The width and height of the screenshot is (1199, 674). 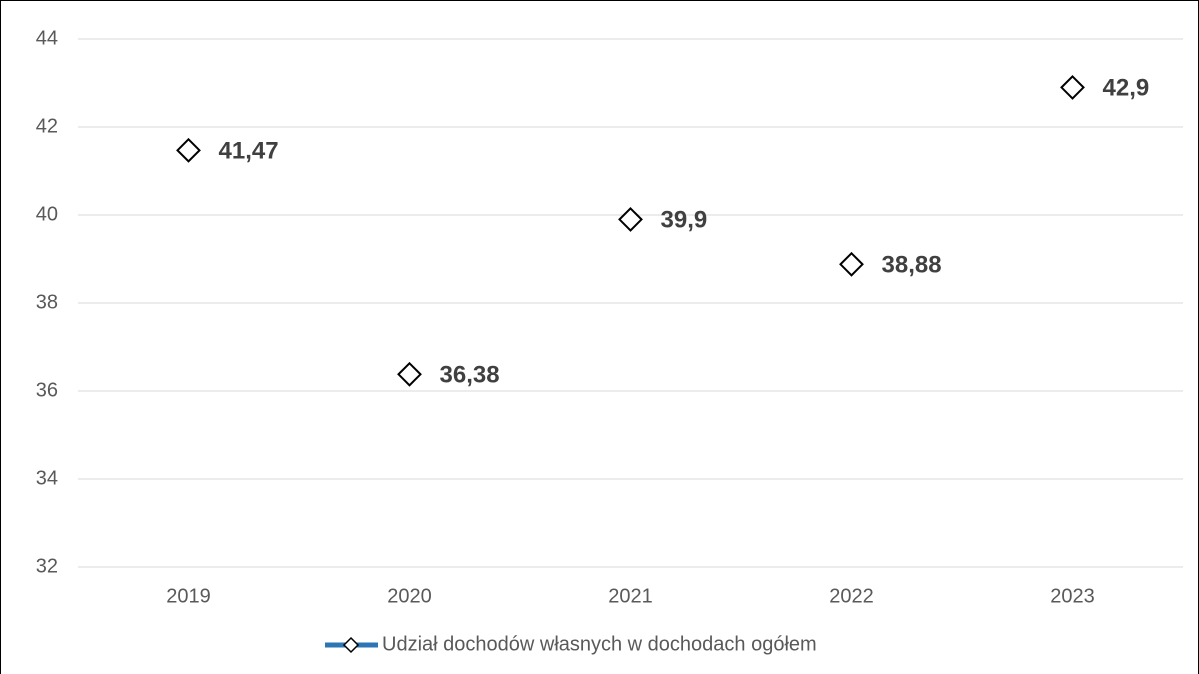 I want to click on legend-marker, so click(x=351, y=645).